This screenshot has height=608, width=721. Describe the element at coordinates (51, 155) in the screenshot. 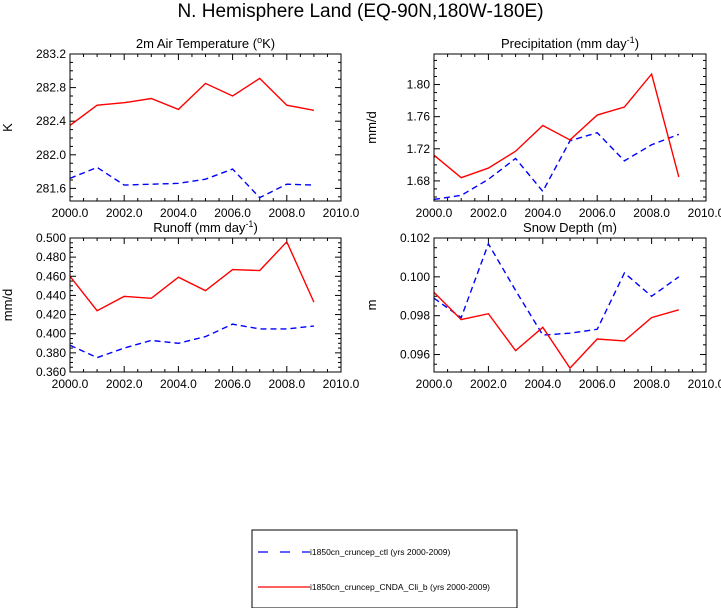

I see `y-tick-label: 282.0` at that location.